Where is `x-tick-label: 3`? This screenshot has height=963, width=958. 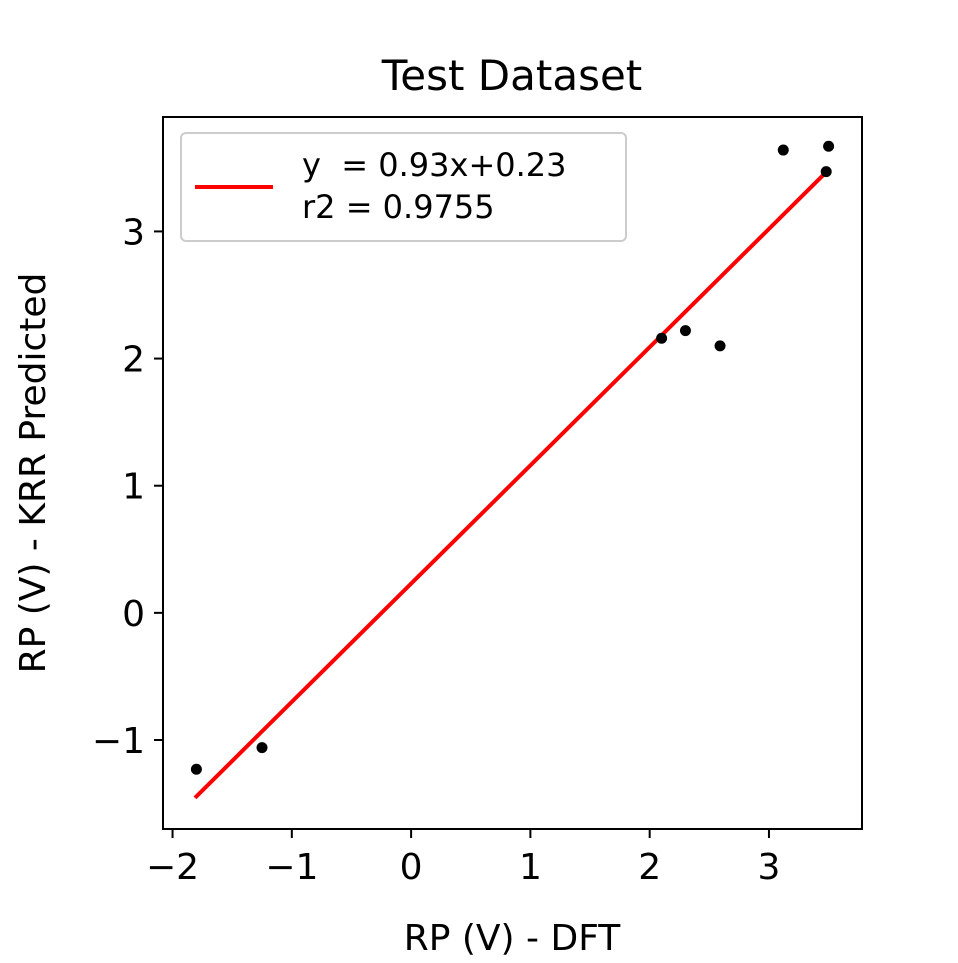
x-tick-label: 3 is located at coordinates (769, 867).